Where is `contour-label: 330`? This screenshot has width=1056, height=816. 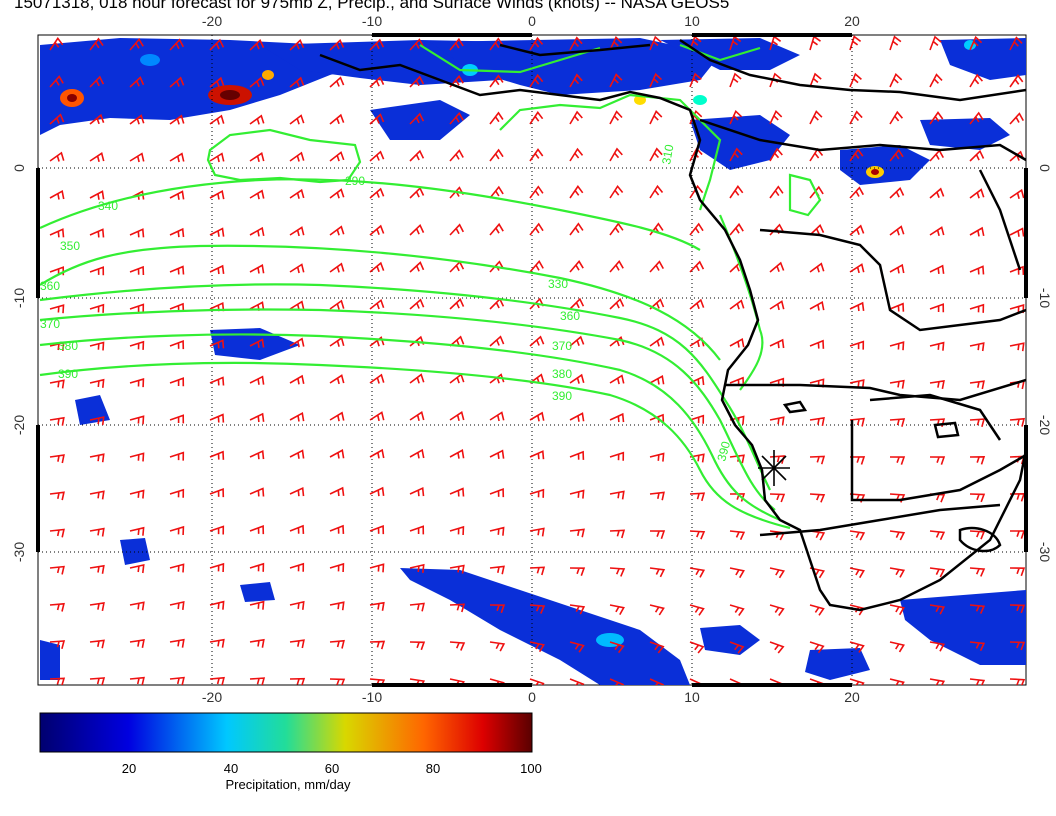 contour-label: 330 is located at coordinates (558, 284).